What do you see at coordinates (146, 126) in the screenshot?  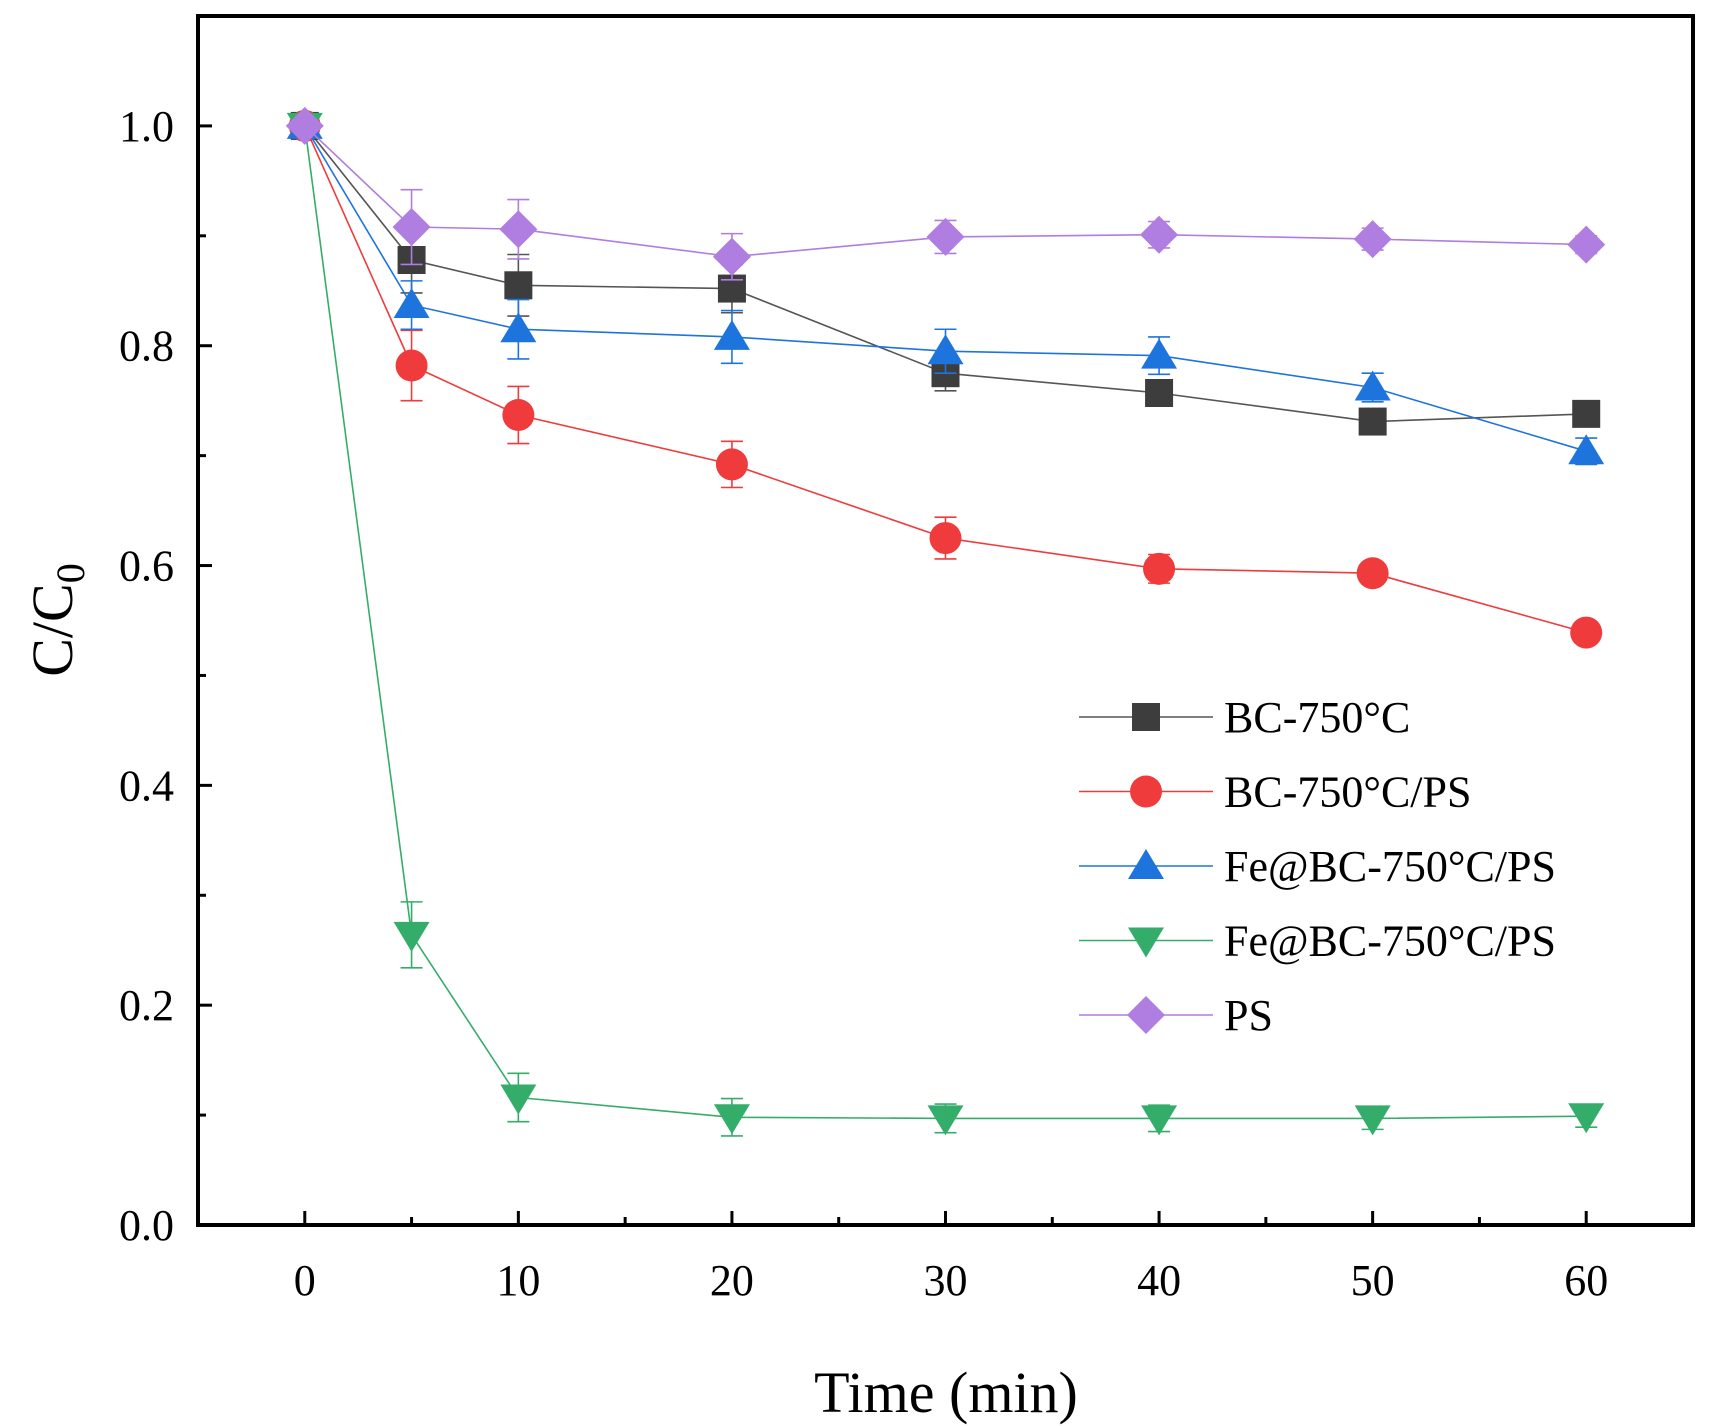 I see `y-tick-label: 1.0` at bounding box center [146, 126].